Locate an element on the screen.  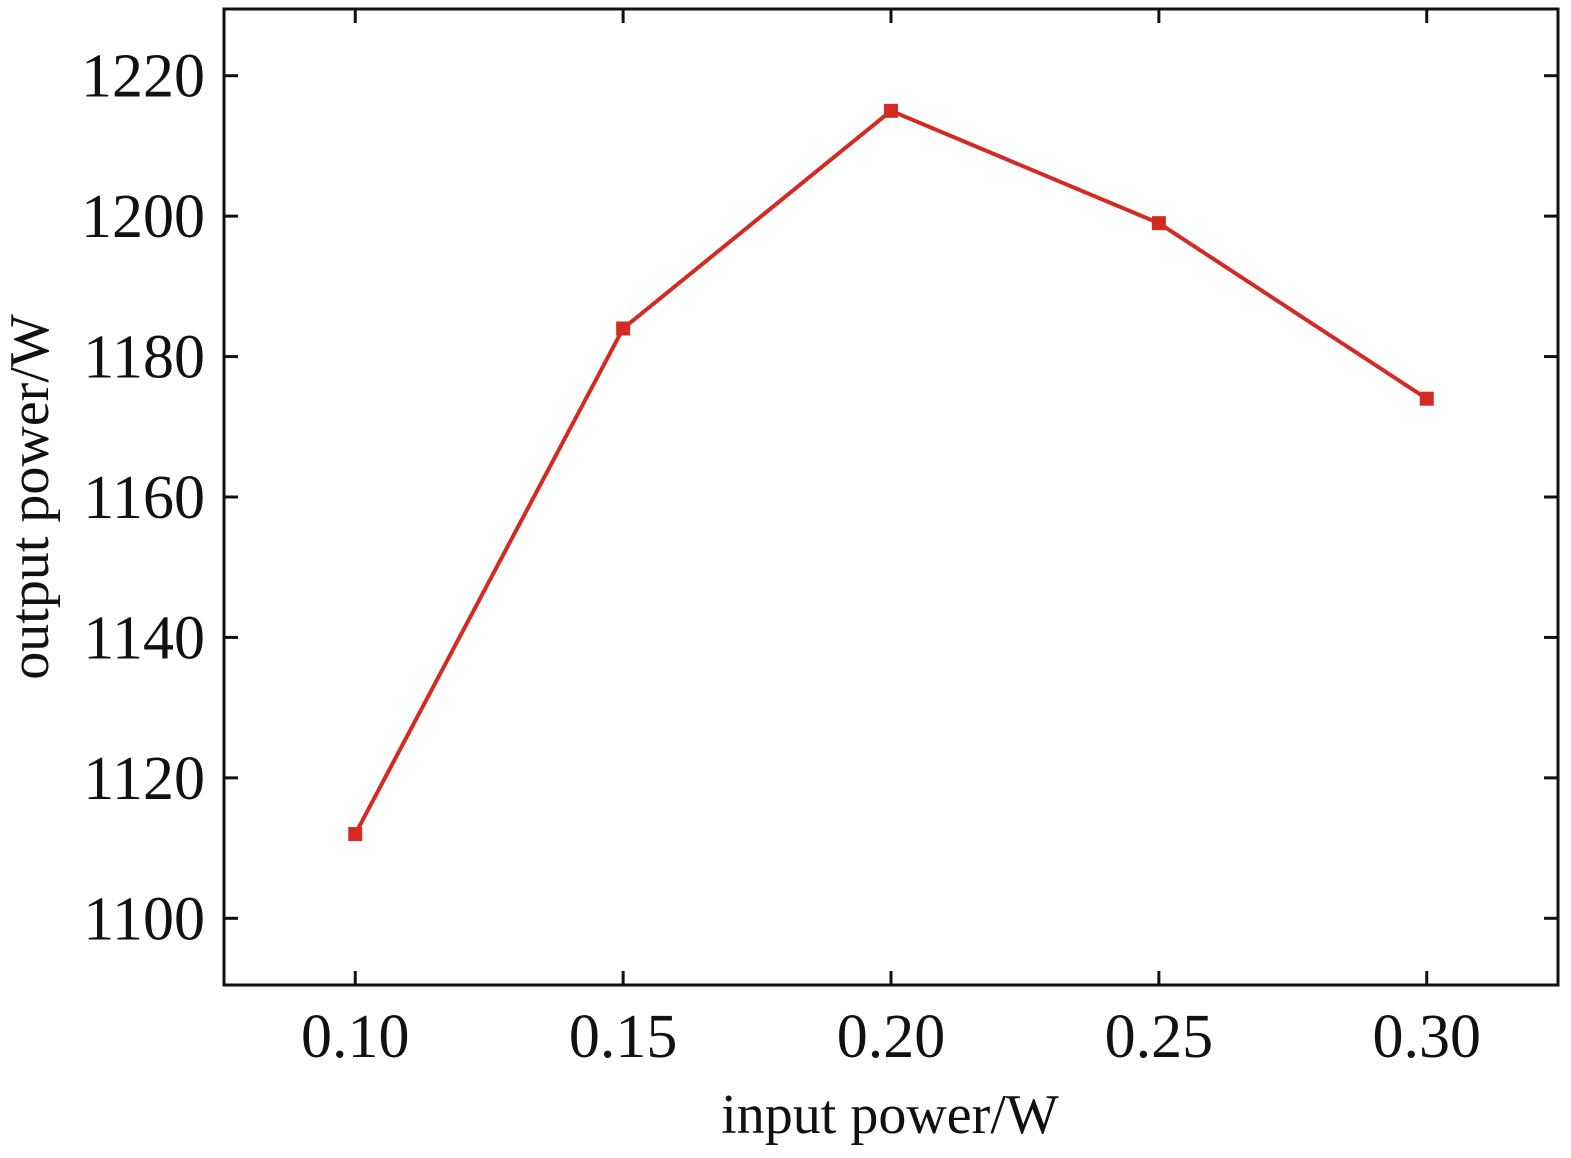
x-tick-label: 0.20 is located at coordinates (891, 1037).